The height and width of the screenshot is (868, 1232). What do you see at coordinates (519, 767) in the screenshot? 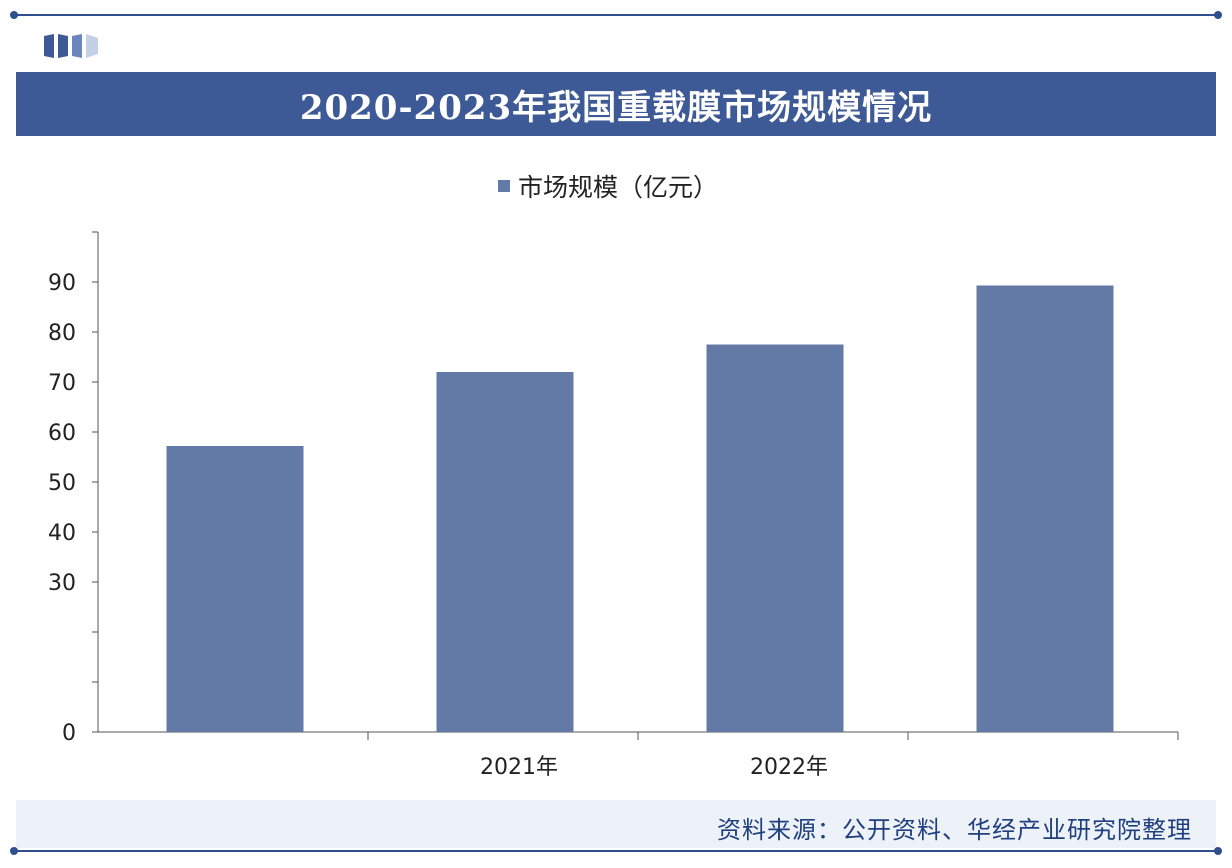
I see `x-tick-label: 2021年` at bounding box center [519, 767].